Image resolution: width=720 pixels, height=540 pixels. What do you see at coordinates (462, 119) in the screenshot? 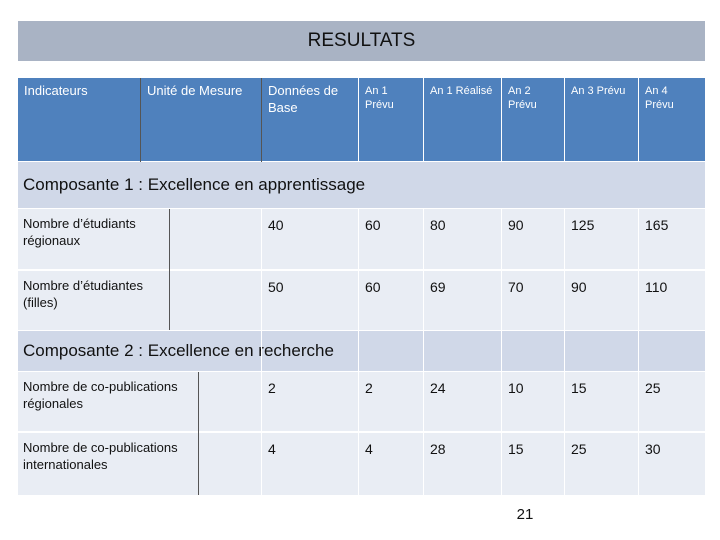
I see `header-an1-realise: An 1 Réalisé` at bounding box center [462, 119].